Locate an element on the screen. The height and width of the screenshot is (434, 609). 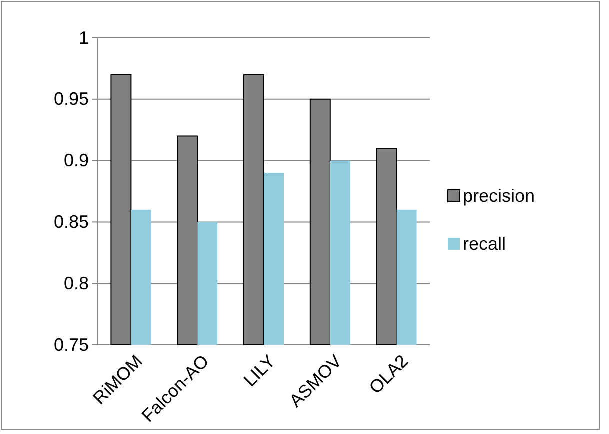
y-tick-label: 0.8 is located at coordinates (76, 283).